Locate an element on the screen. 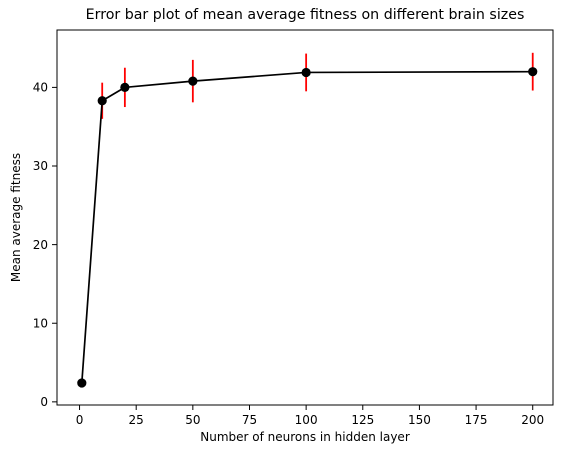  x-axis-ticks: 0 25 50 75 100 125 150 175 200 is located at coordinates (310, 416).